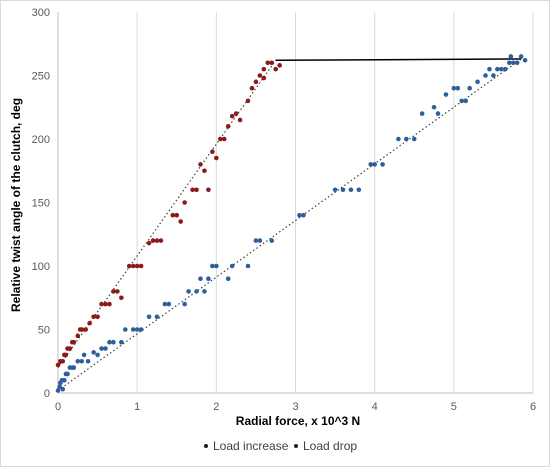  Describe the element at coordinates (375, 407) in the screenshot. I see `x-tick-label: 4` at that location.